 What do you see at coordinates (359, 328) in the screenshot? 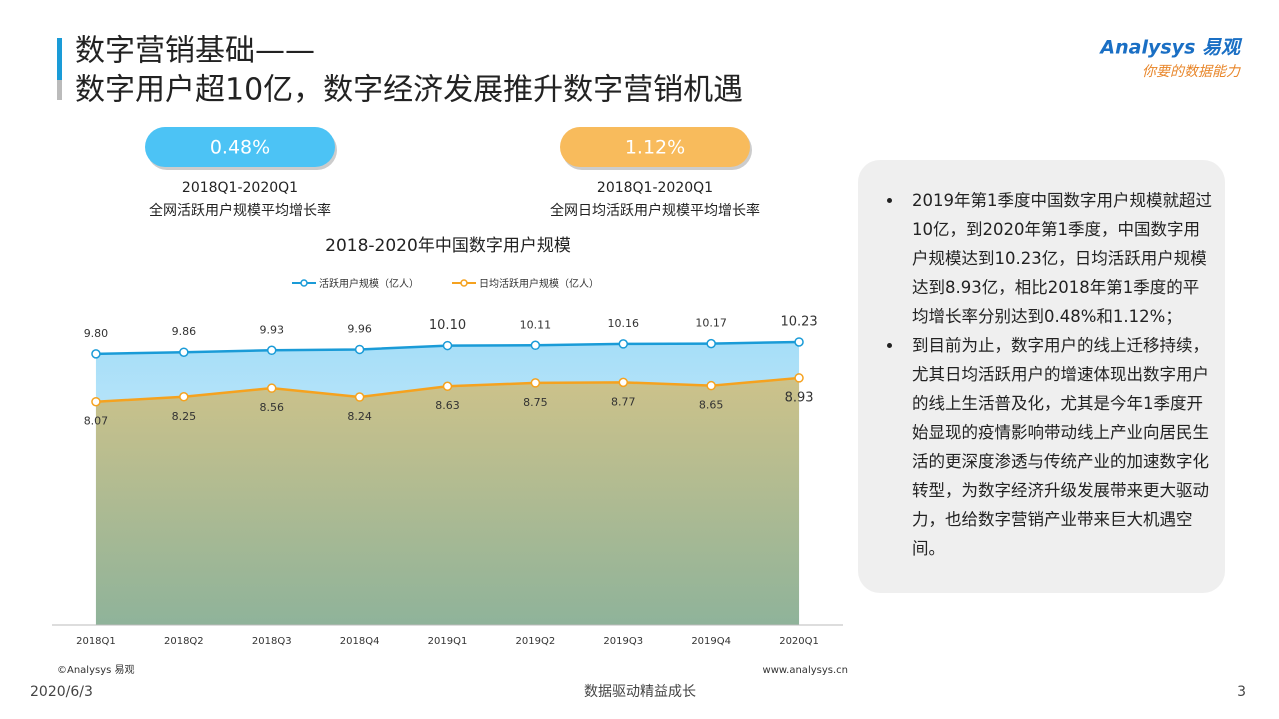
I see `data-label: 9.96` at bounding box center [359, 328].